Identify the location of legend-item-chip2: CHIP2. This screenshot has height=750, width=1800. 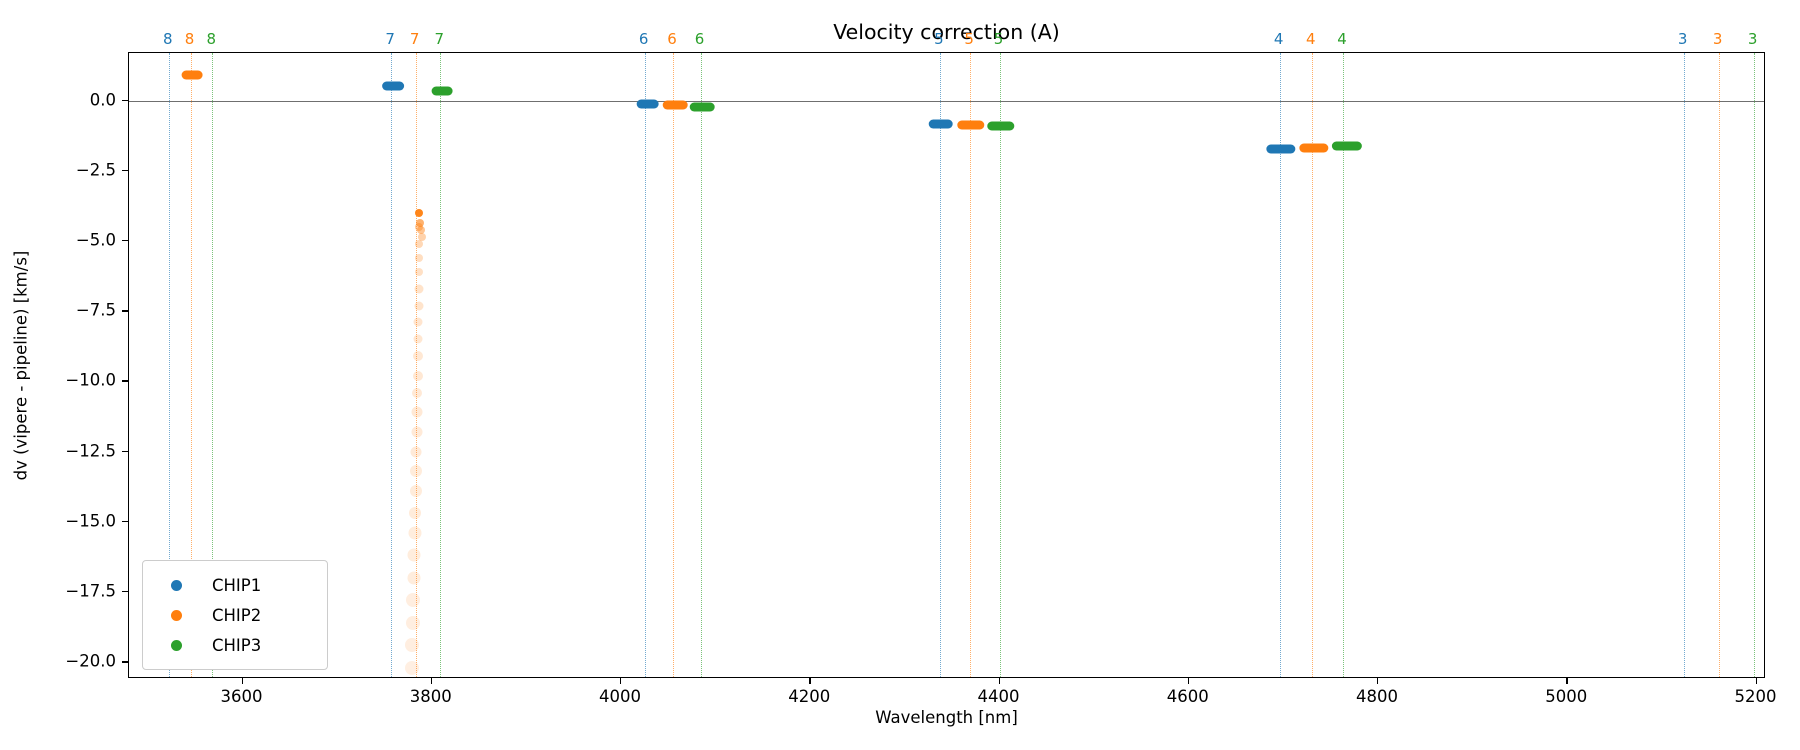
(236, 615).